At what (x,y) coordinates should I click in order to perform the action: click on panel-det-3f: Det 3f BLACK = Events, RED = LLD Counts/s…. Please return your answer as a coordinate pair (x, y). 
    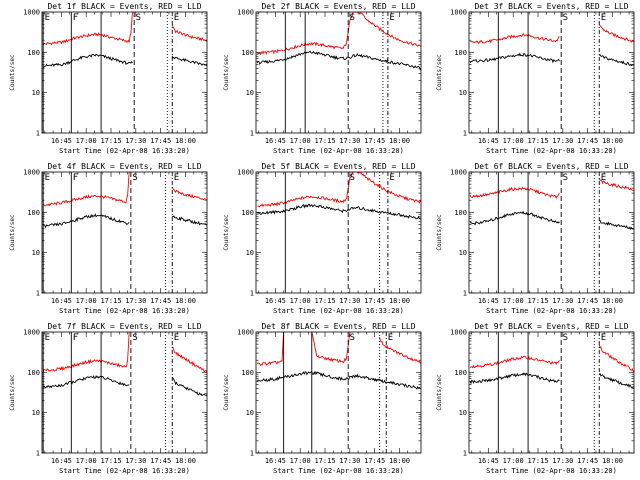
    Looking at the image, I should click on (535, 78).